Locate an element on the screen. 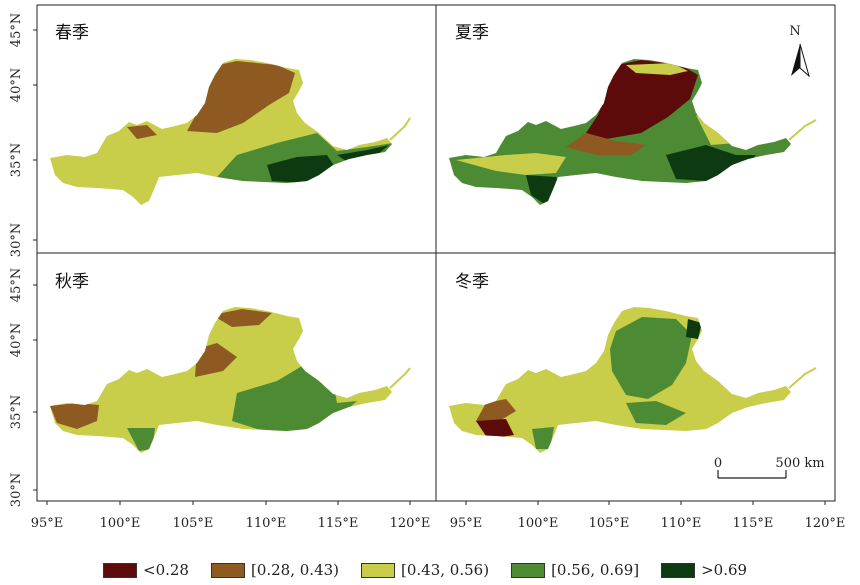  legend-item: [0.28, 0.43) is located at coordinates (275, 570).